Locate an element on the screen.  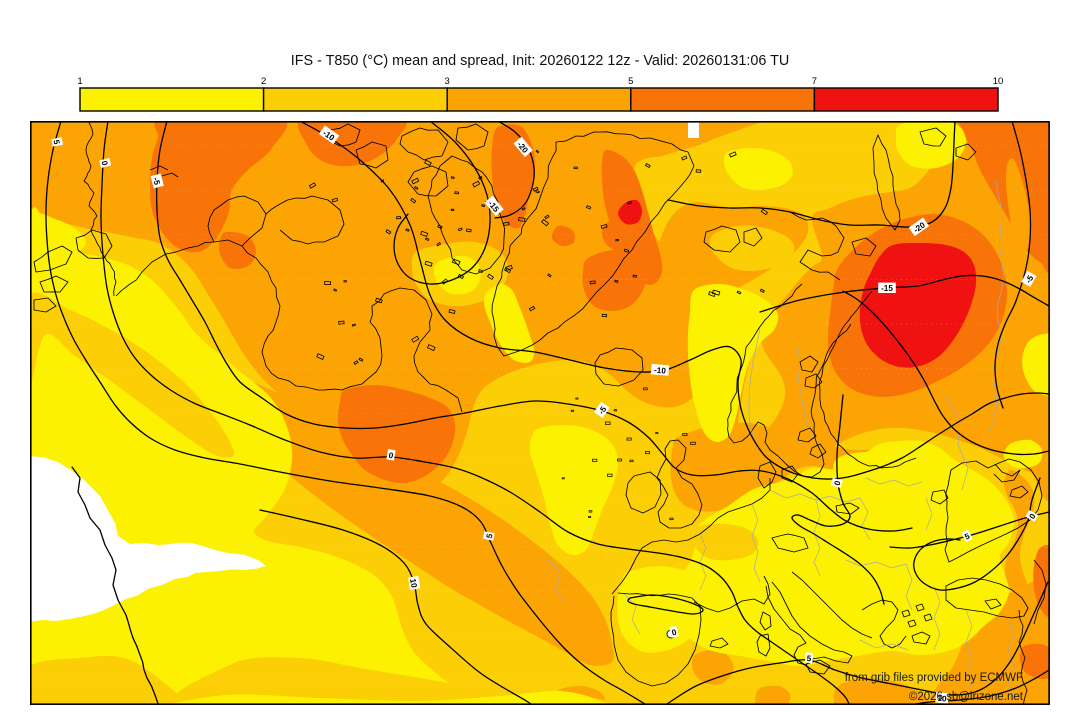
svg-text: 2 is located at coordinates (263, 81).